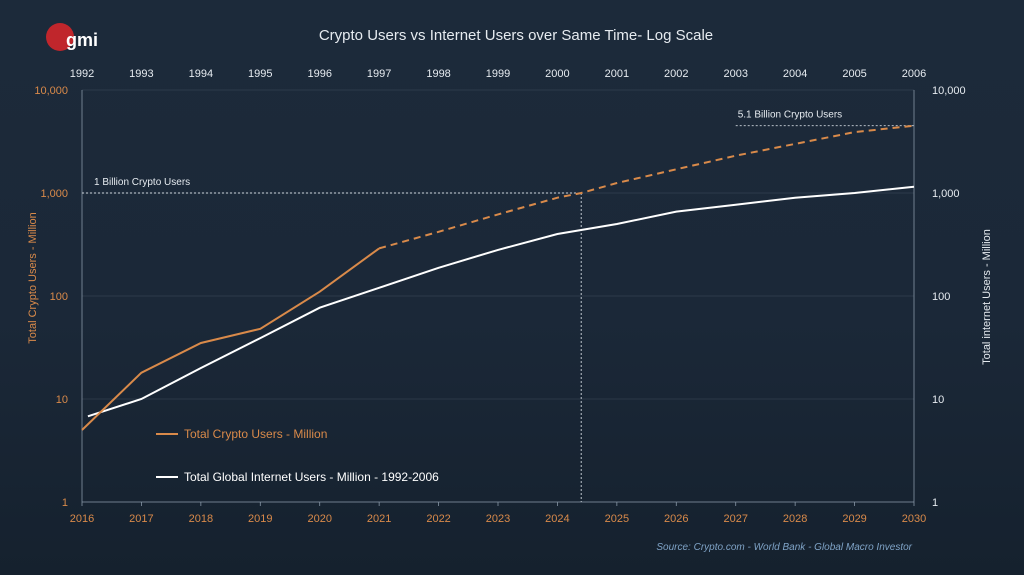 Image resolution: width=1024 pixels, height=575 pixels. Describe the element at coordinates (914, 519) in the screenshot. I see `x-tick-bottom-14: 2030` at that location.